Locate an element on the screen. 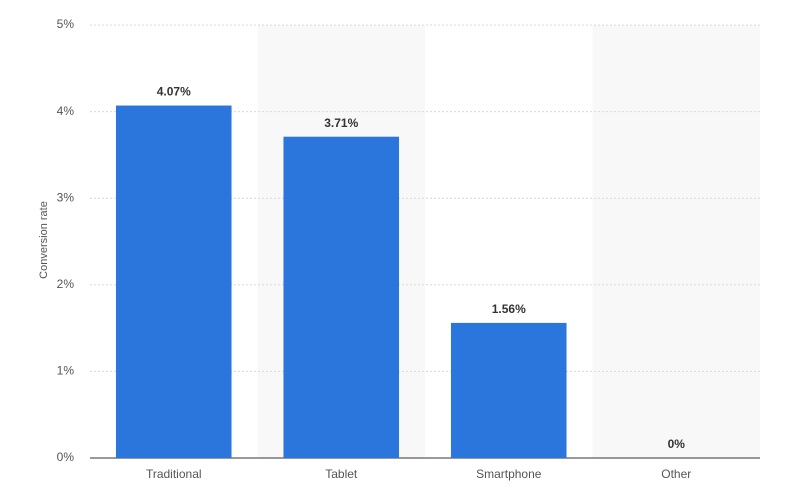 The image size is (792, 503). y-axis-label: Conversion rate is located at coordinates (44, 240).